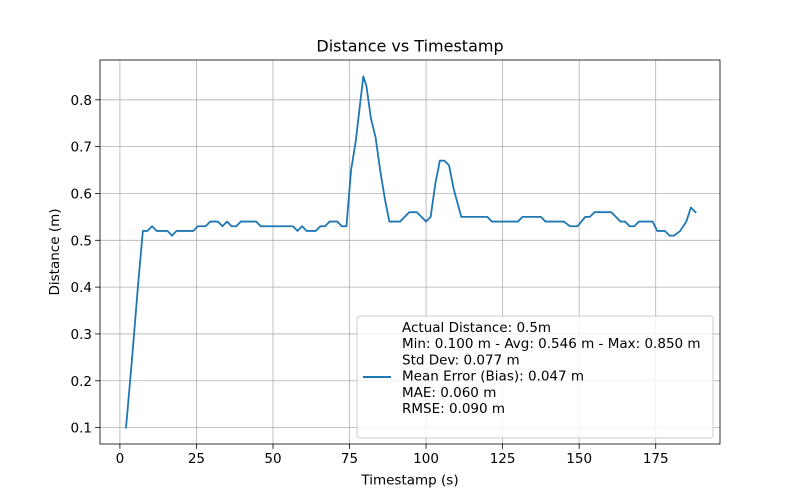 This screenshot has width=800, height=504. Describe the element at coordinates (409, 481) in the screenshot. I see `x-axis-label: Timestamp (s)` at that location.